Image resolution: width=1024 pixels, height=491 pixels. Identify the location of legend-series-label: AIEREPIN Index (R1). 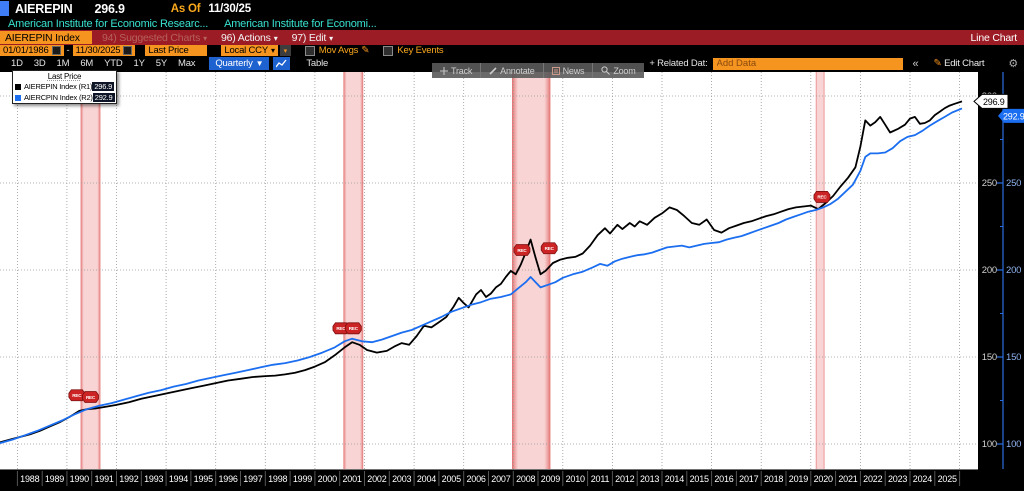
(58, 86).